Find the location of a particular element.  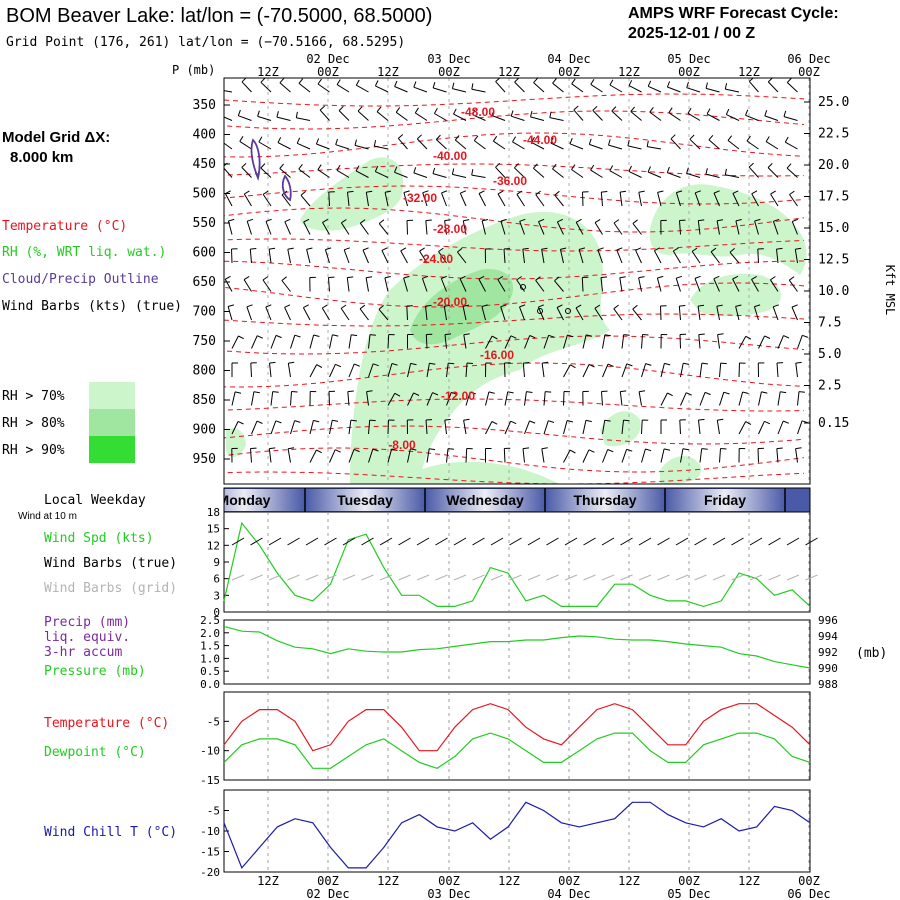

isotherm-label: -16.00 is located at coordinates (497, 355).